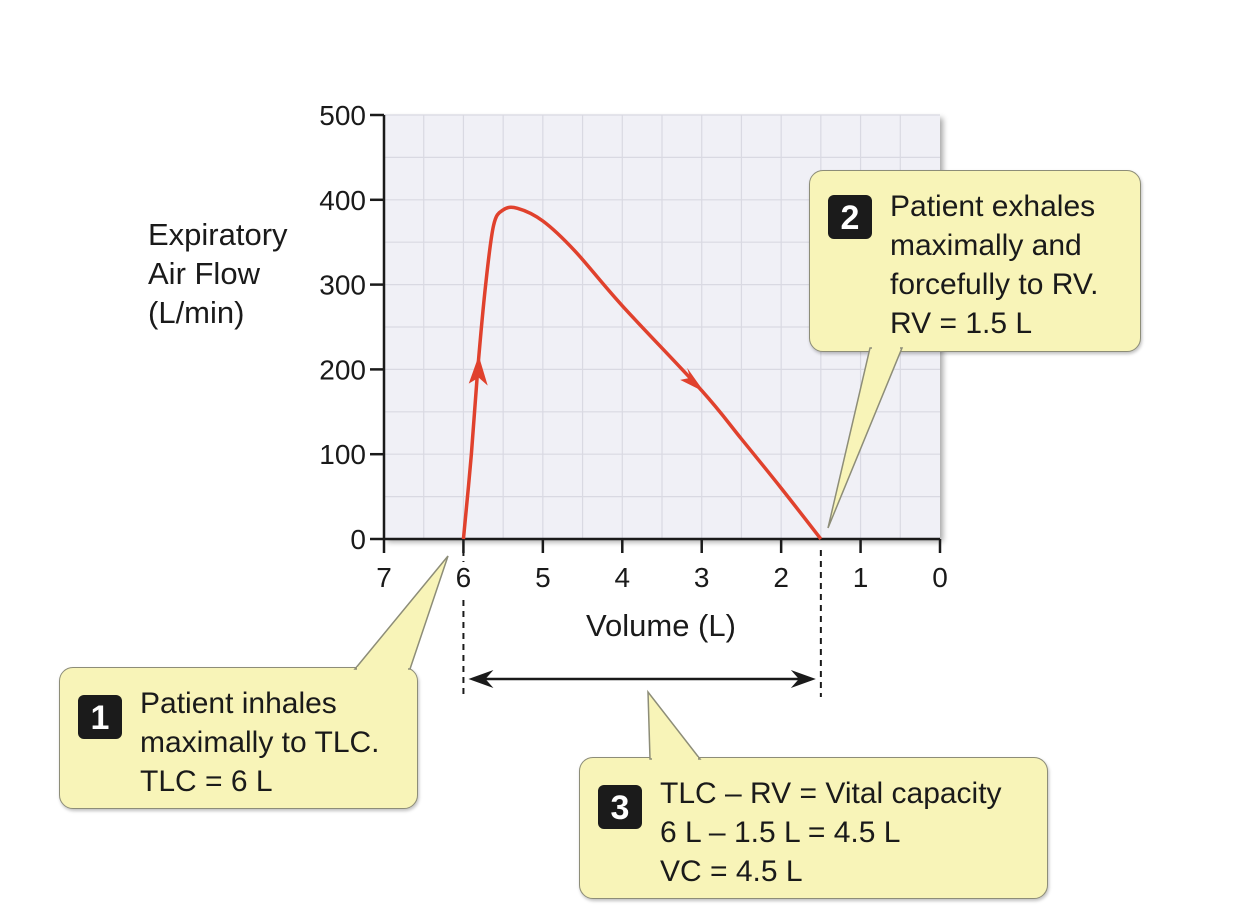 Image resolution: width=1250 pixels, height=912 pixels. I want to click on callout-line: 6 L – 1.5 L = 4.5 L, so click(780, 832).